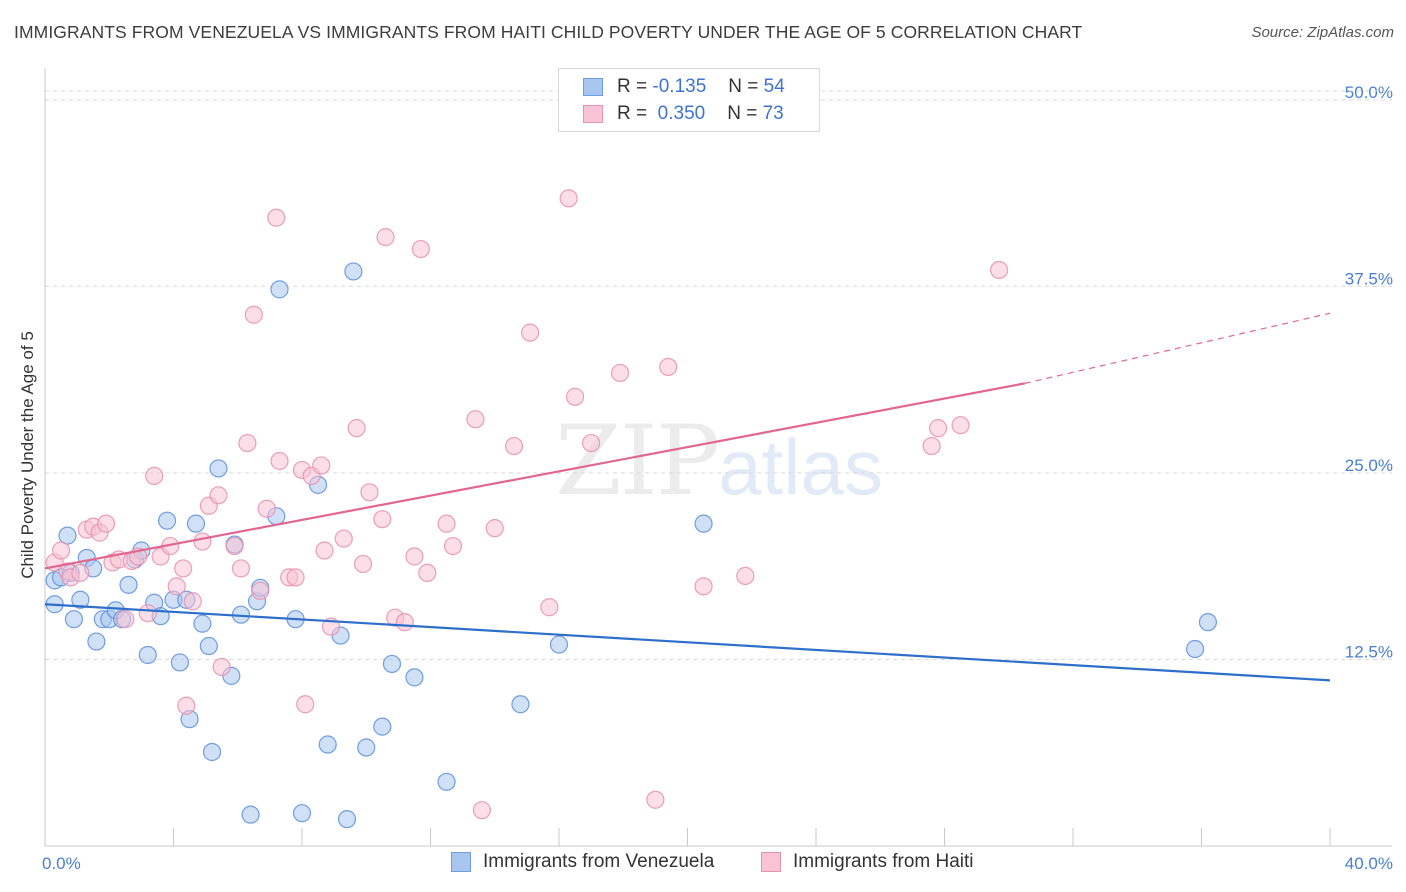  What do you see at coordinates (632, 113) in the screenshot?
I see `haiti-r-label: R =` at bounding box center [632, 113].